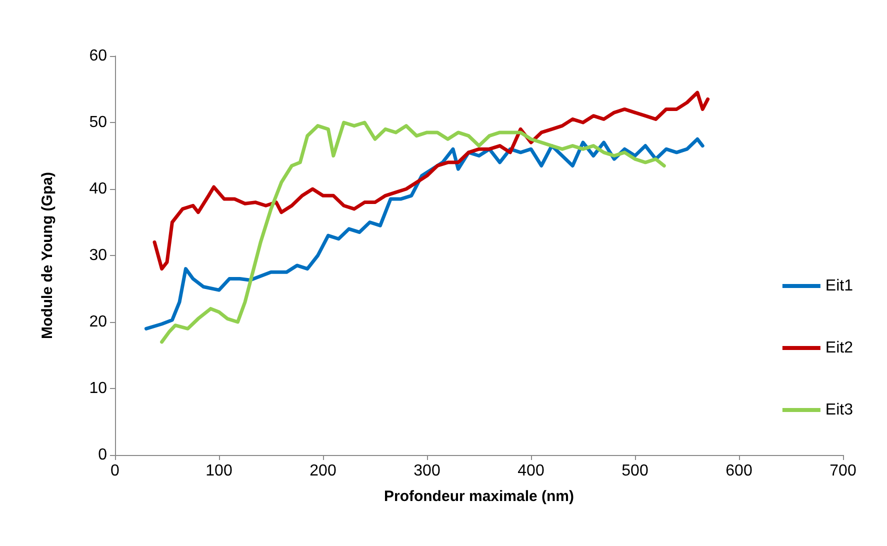 This screenshot has height=546, width=887. What do you see at coordinates (427, 471) in the screenshot?
I see `x-tick-label: 300` at bounding box center [427, 471].